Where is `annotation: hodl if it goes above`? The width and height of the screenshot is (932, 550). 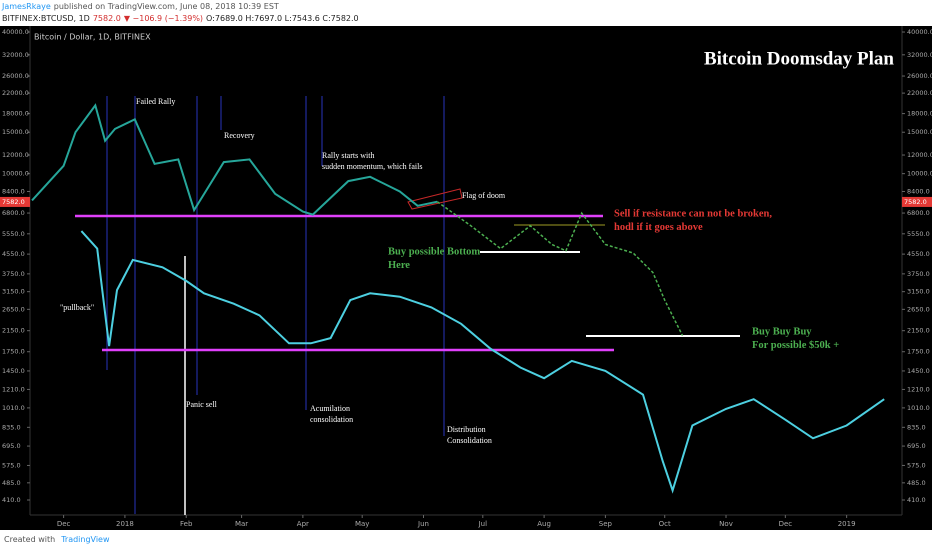
annotation: hodl if it goes above is located at coordinates (658, 227).